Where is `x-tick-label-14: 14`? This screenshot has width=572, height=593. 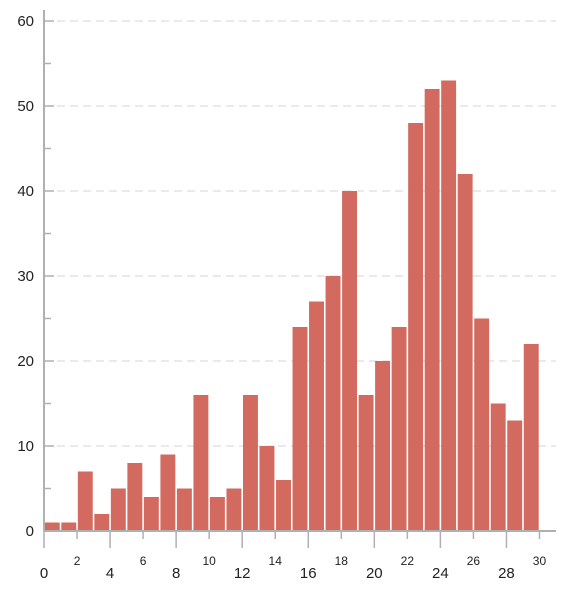
x-tick-label-14: 14 is located at coordinates (276, 561).